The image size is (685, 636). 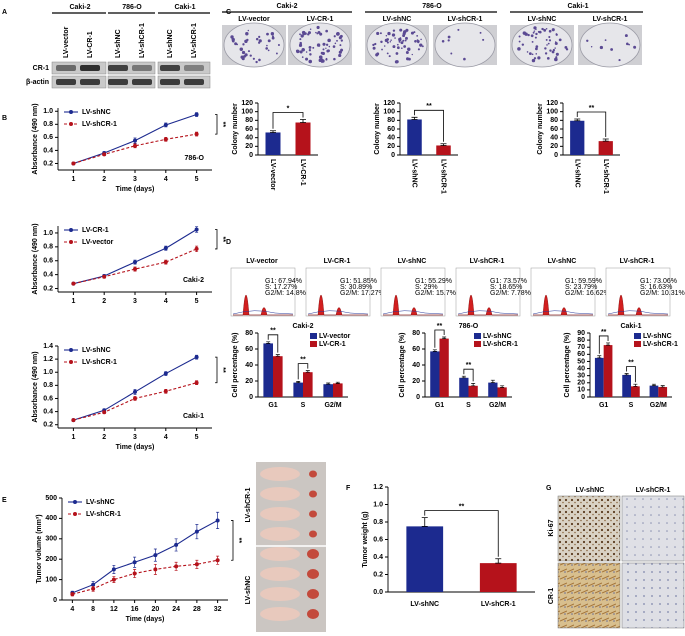 I want to click on flow-stat: G1: 55.29%, so click(x=433, y=281).